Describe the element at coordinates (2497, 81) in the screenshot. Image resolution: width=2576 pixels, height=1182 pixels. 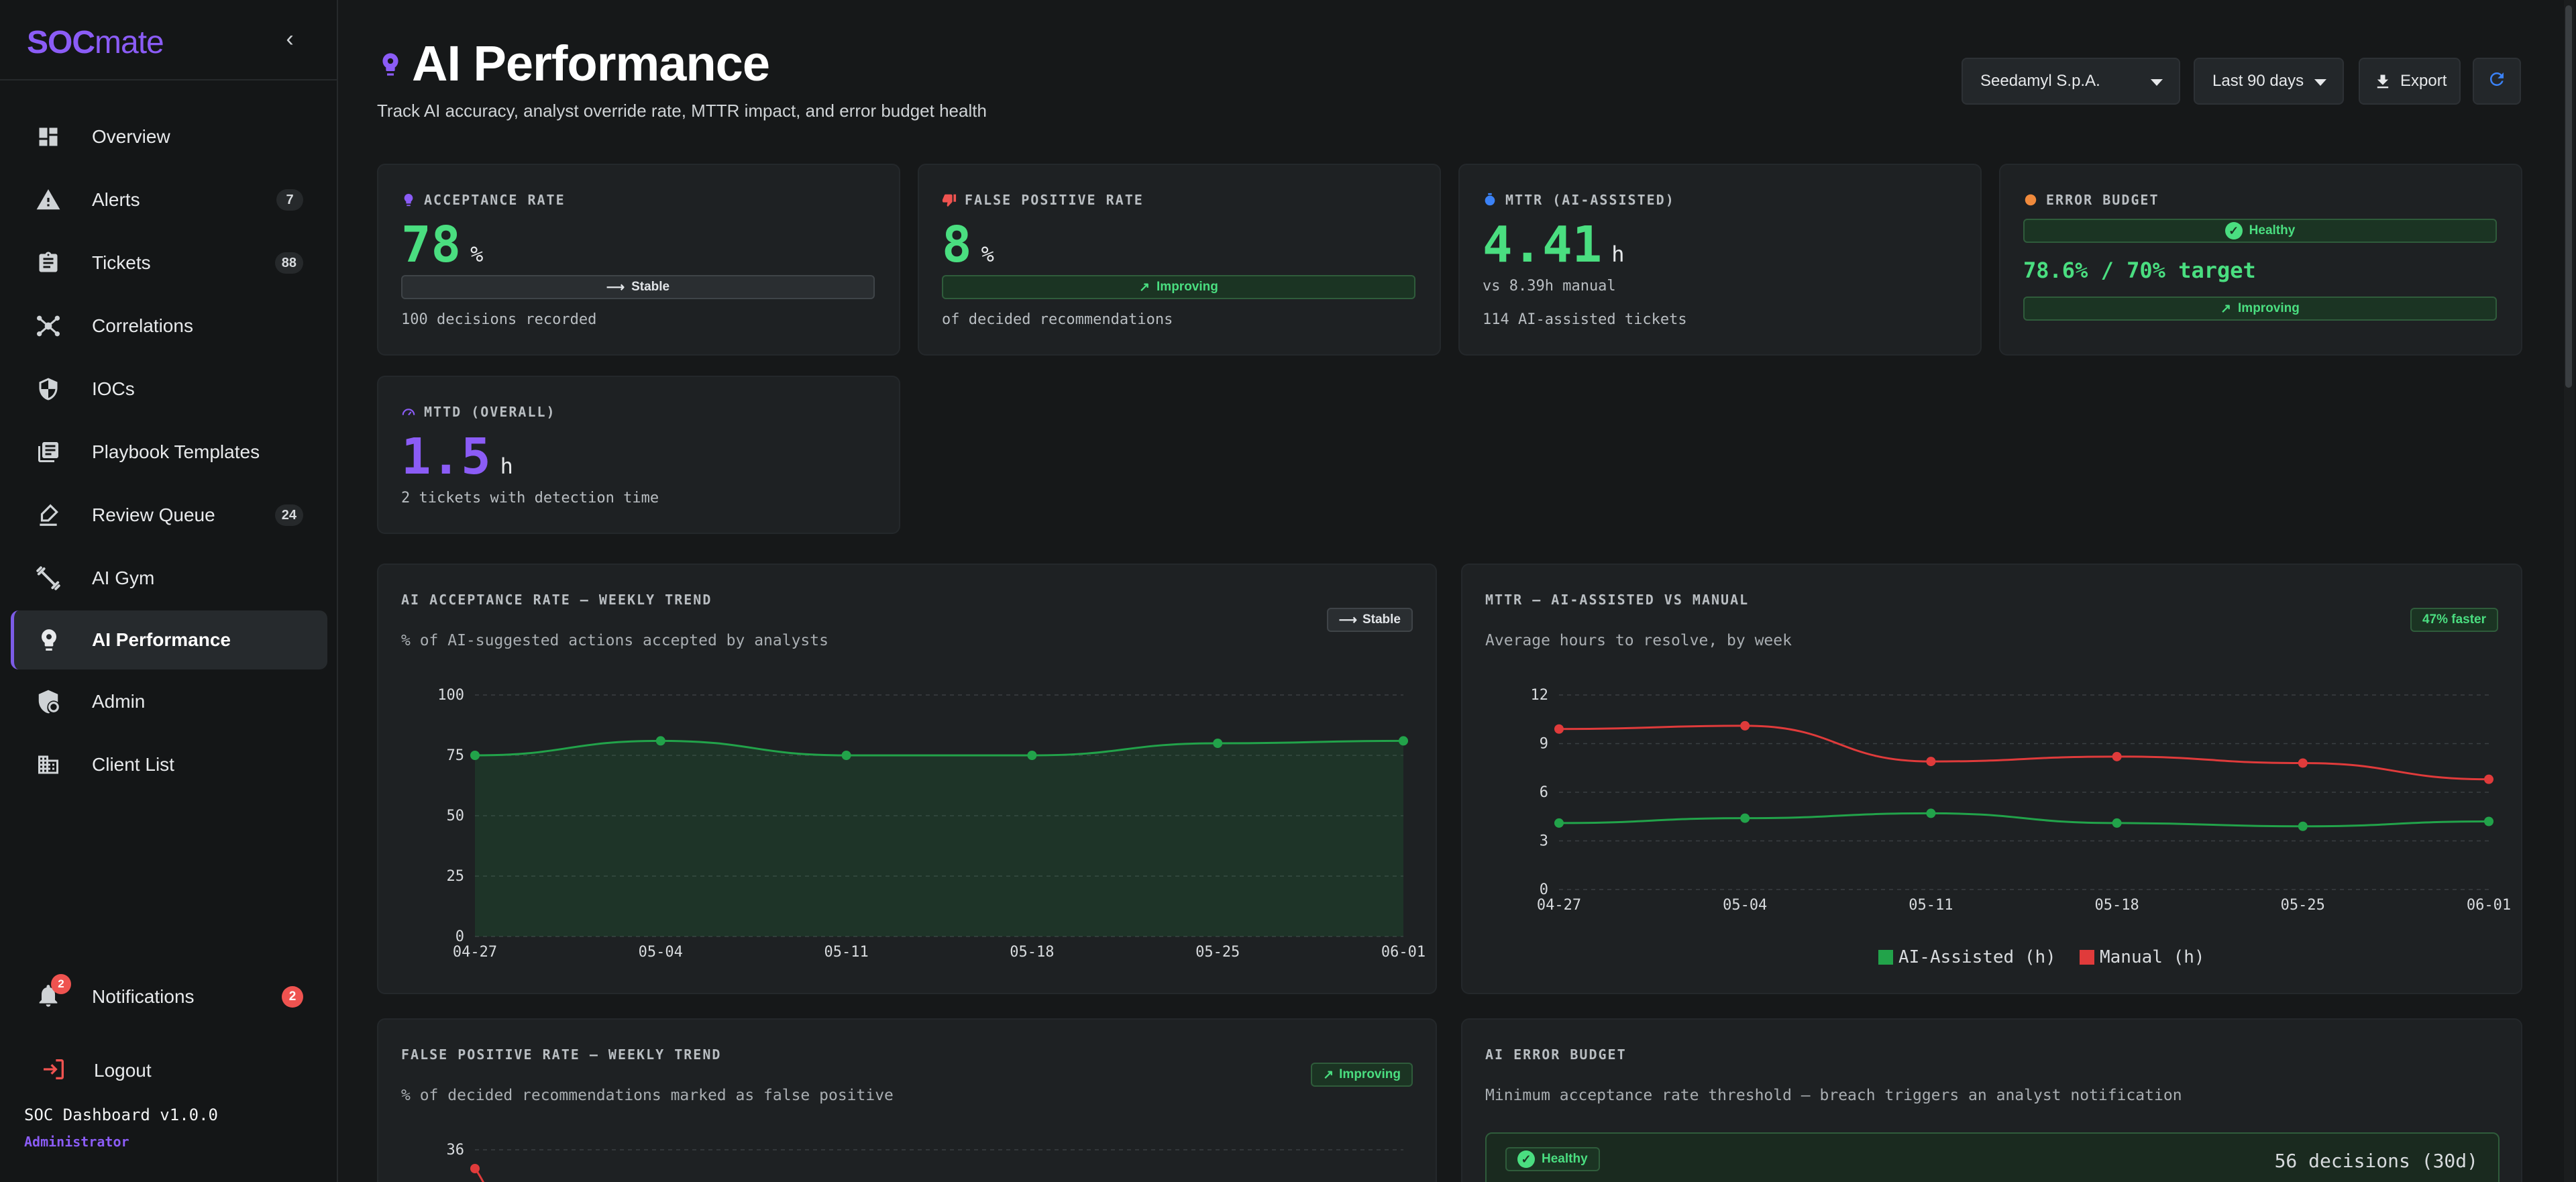
I see `refresh-button` at that location.